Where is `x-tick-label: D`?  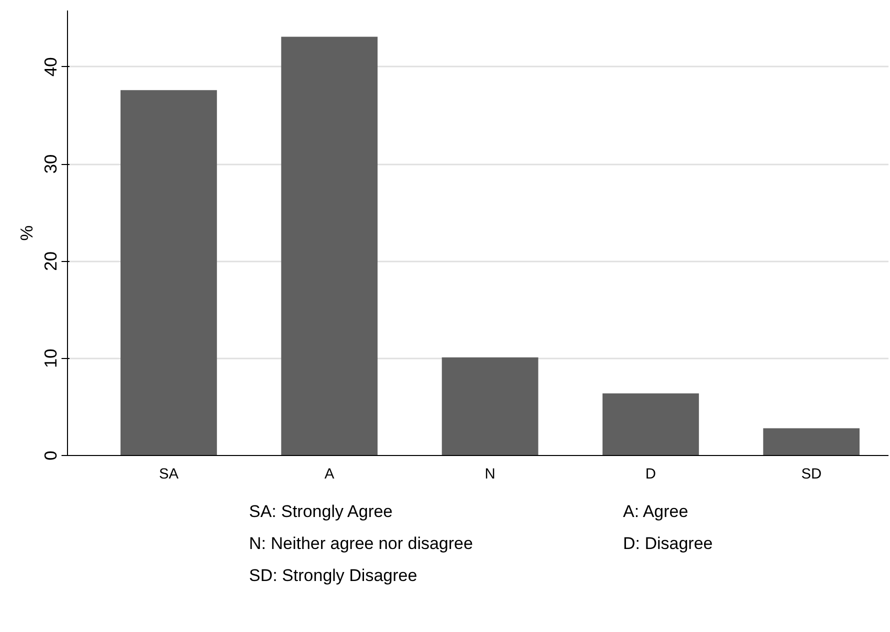 x-tick-label: D is located at coordinates (650, 474).